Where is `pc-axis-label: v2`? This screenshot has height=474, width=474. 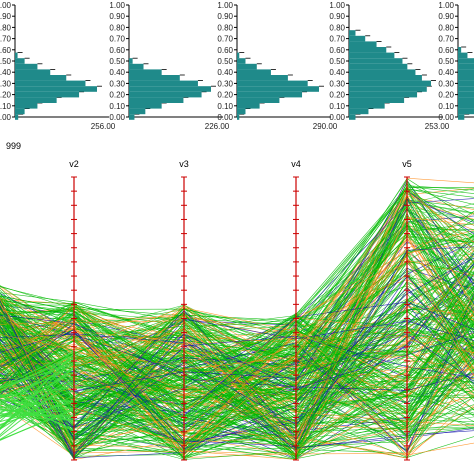
pc-axis-label: v2 is located at coordinates (74, 164).